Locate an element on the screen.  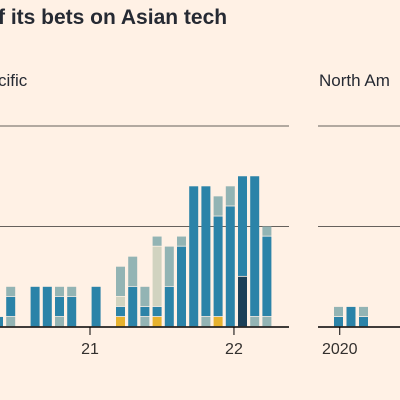
chart-title: f its bets on Asian tech is located at coordinates (114, 17).